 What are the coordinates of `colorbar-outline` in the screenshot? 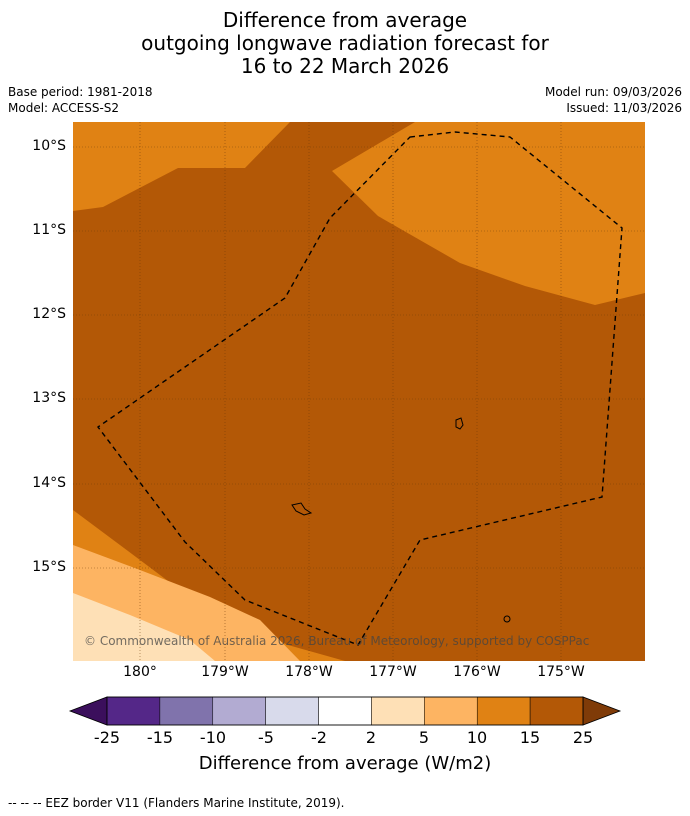 It's located at (345, 711).